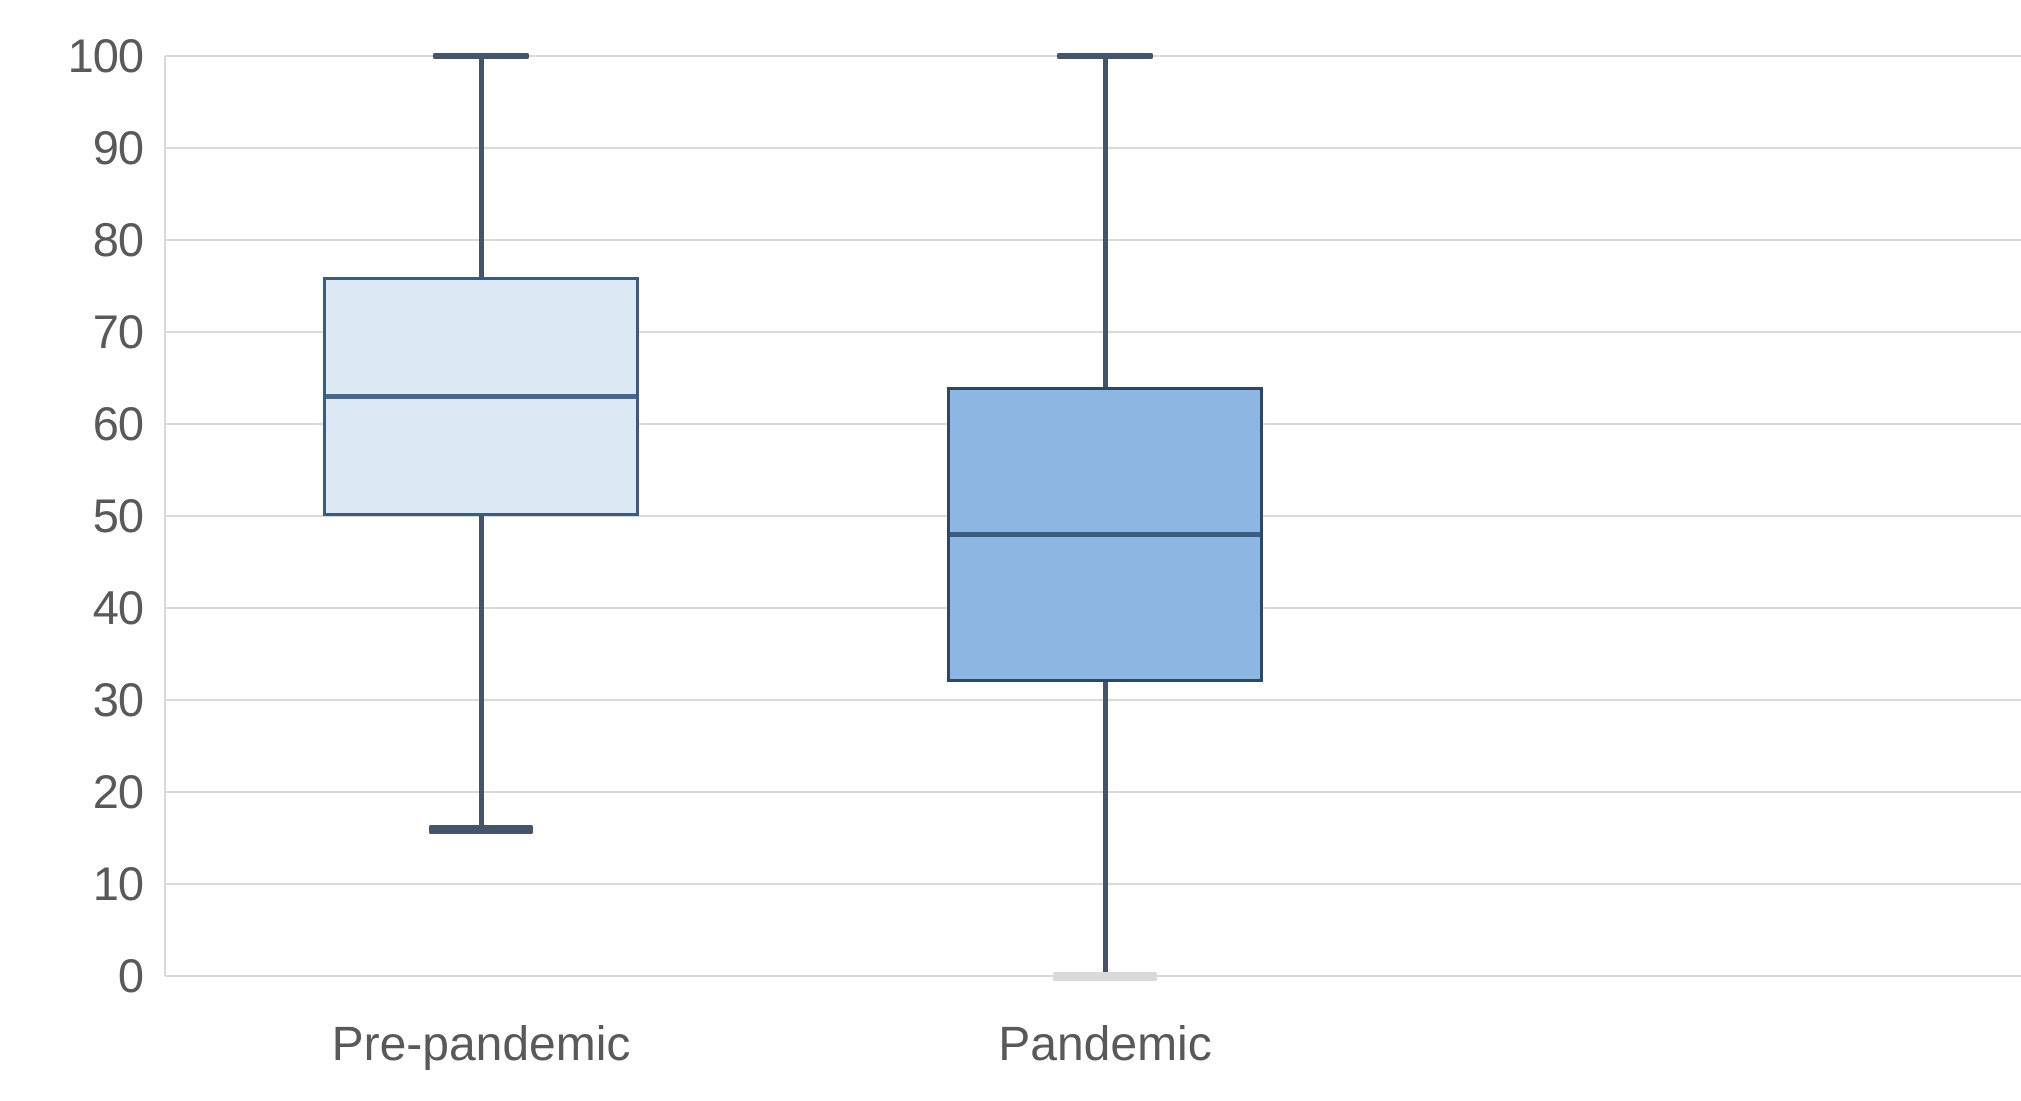 The image size is (2021, 1101). I want to click on category-label: Pandemic, so click(1105, 1044).